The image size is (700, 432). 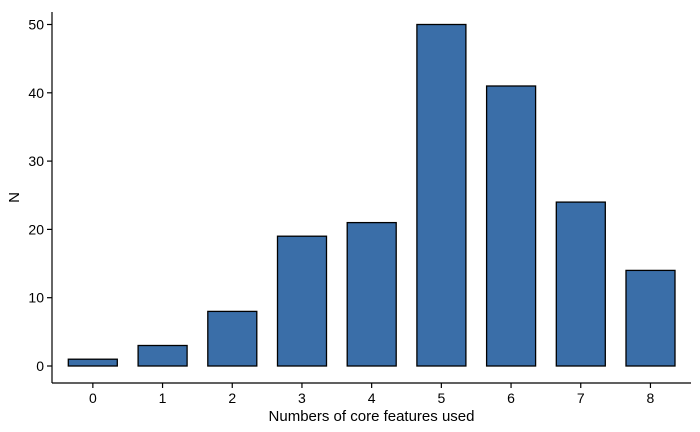 I want to click on y-axis-title: N, so click(x=14, y=197).